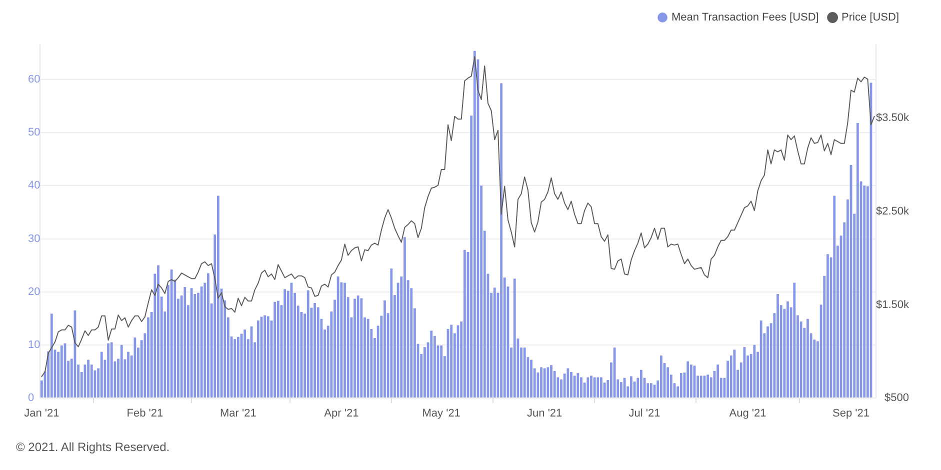  What do you see at coordinates (34, 186) in the screenshot?
I see `y-tick-label: 40` at bounding box center [34, 186].